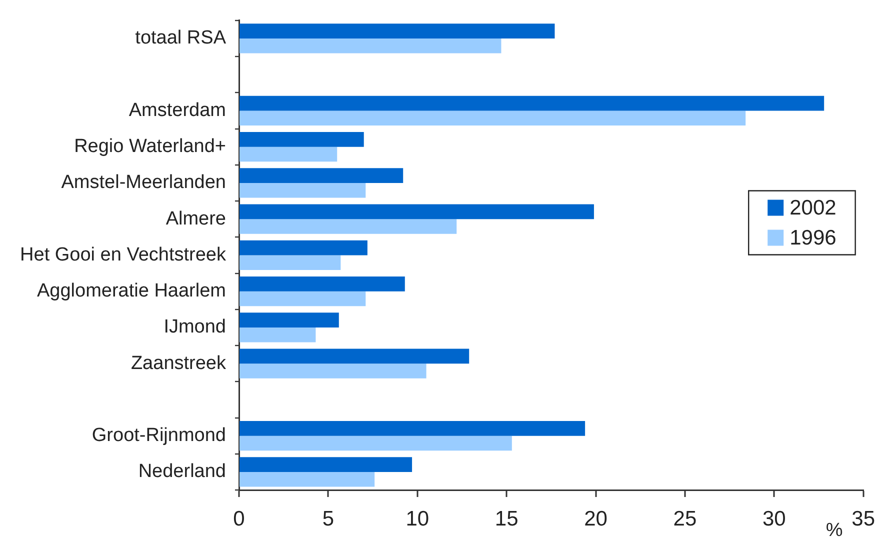 The height and width of the screenshot is (540, 885). What do you see at coordinates (177, 110) in the screenshot?
I see `y-tick-label: Amsterdam` at bounding box center [177, 110].